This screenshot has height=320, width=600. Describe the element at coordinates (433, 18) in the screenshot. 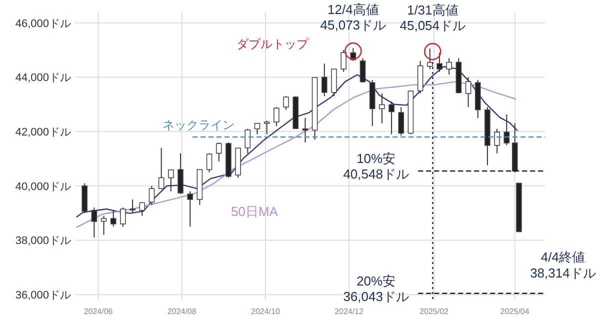

I see `annotation: 1/31高値 45,054ドル` at that location.